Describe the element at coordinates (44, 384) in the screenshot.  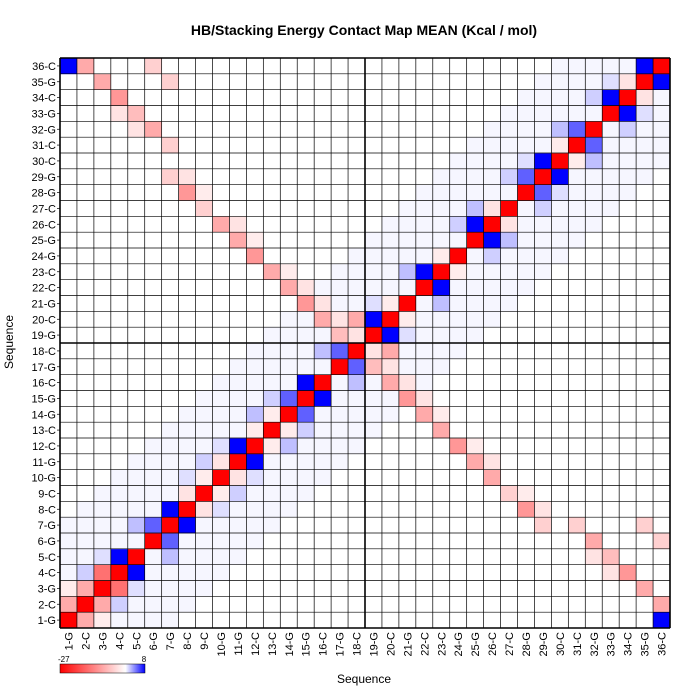
I see `y-tick-label: 16-C` at that location.